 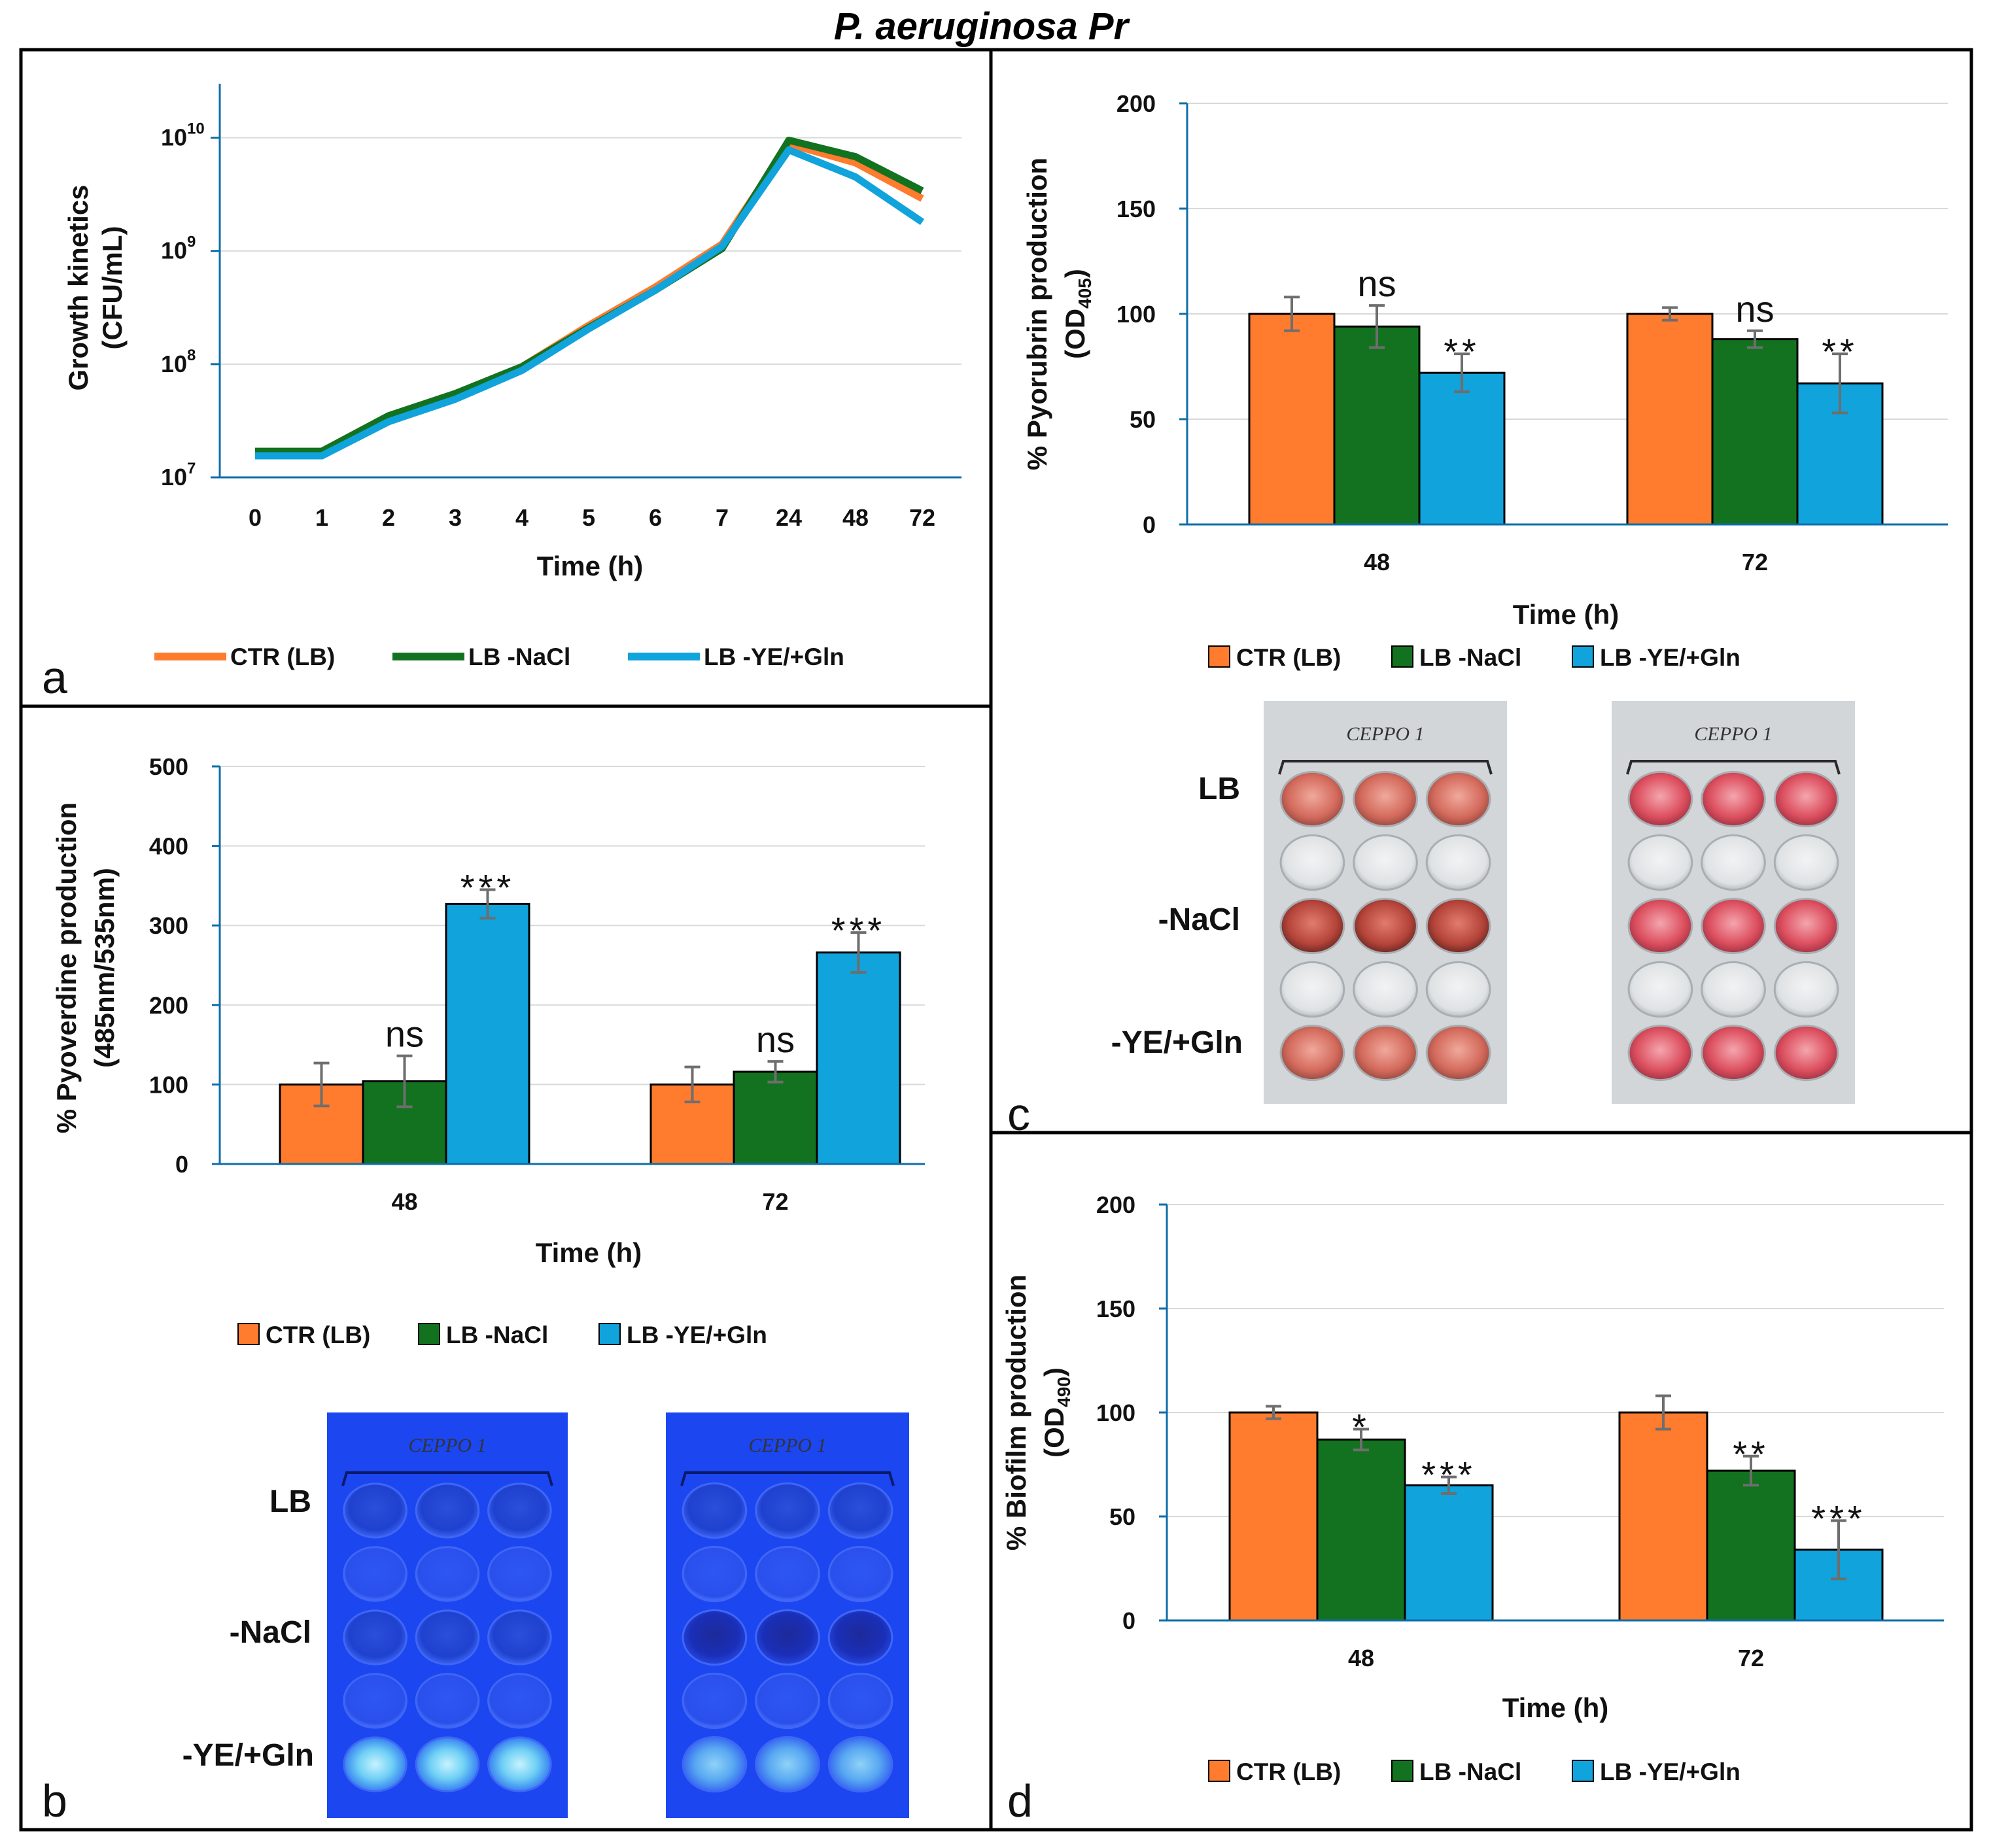 What do you see at coordinates (545, 1615) in the screenshot?
I see `panel-b-plate-photos: LB -NaCl -YE/+Gln CEPPO 1 CEPPO 1` at bounding box center [545, 1615].